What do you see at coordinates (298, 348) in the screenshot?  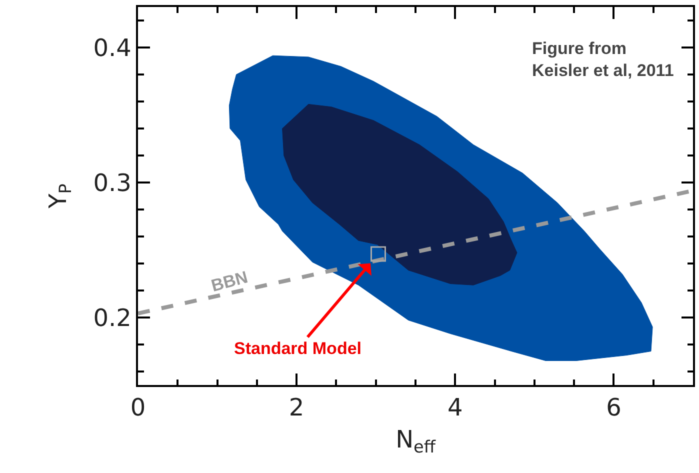 I see `annotation: Standard Model` at bounding box center [298, 348].